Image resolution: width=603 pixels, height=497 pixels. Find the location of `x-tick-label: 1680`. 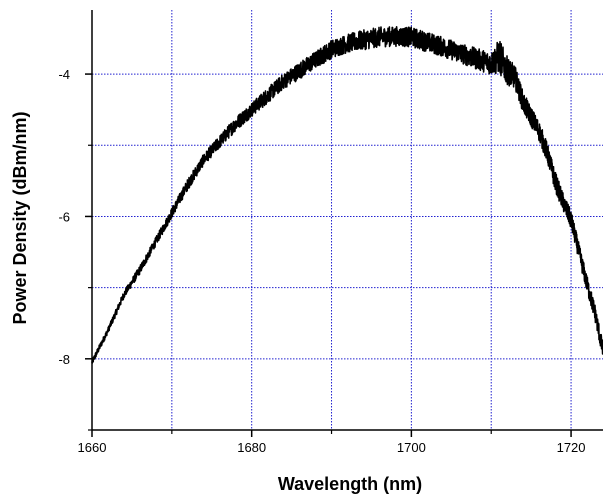

x-tick-label: 1680 is located at coordinates (251, 447).